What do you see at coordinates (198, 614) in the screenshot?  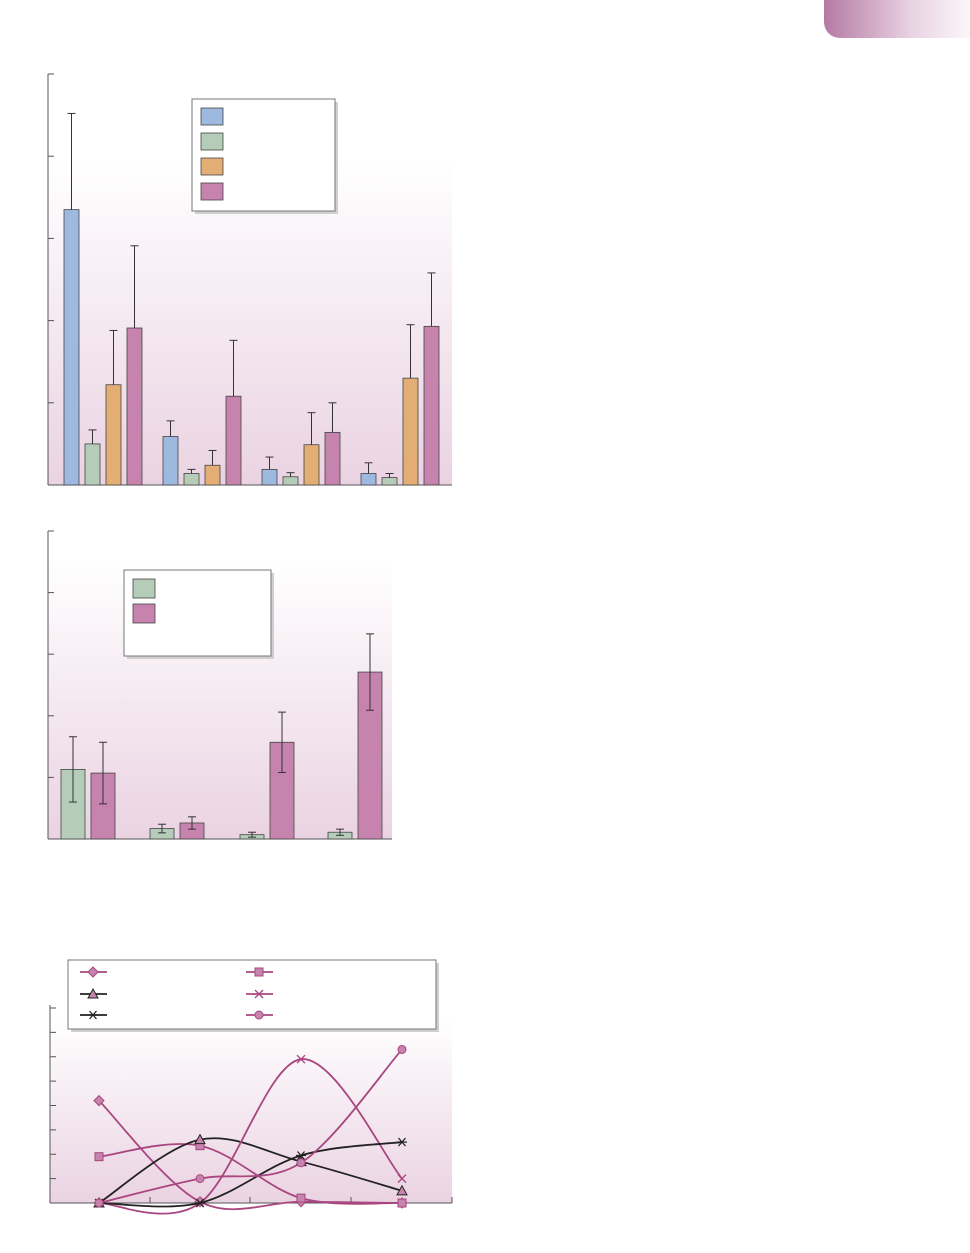 I see `chart-2-legend` at bounding box center [198, 614].